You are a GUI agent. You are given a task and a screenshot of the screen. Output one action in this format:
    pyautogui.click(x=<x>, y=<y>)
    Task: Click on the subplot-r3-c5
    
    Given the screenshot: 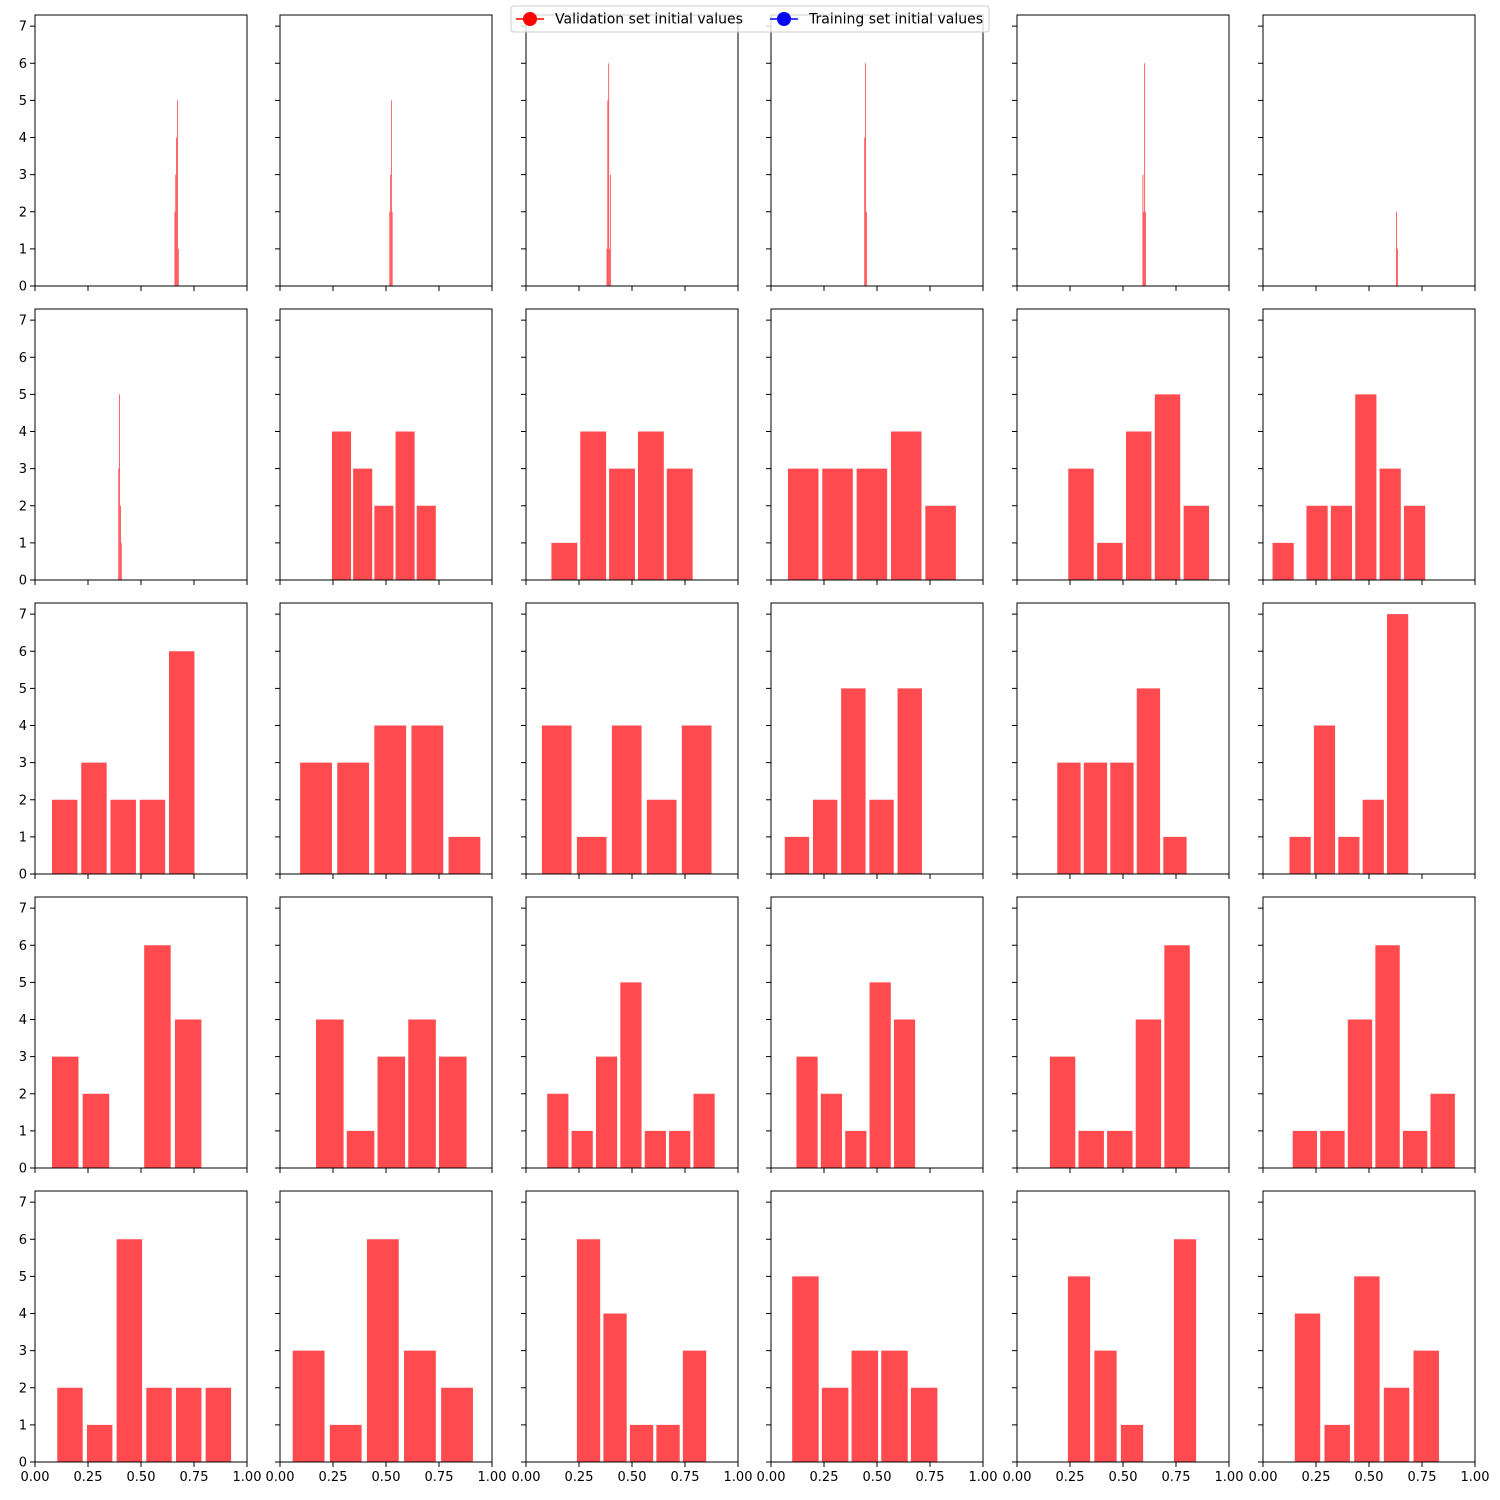 What is the action you would take?
    pyautogui.click(x=1121, y=740)
    